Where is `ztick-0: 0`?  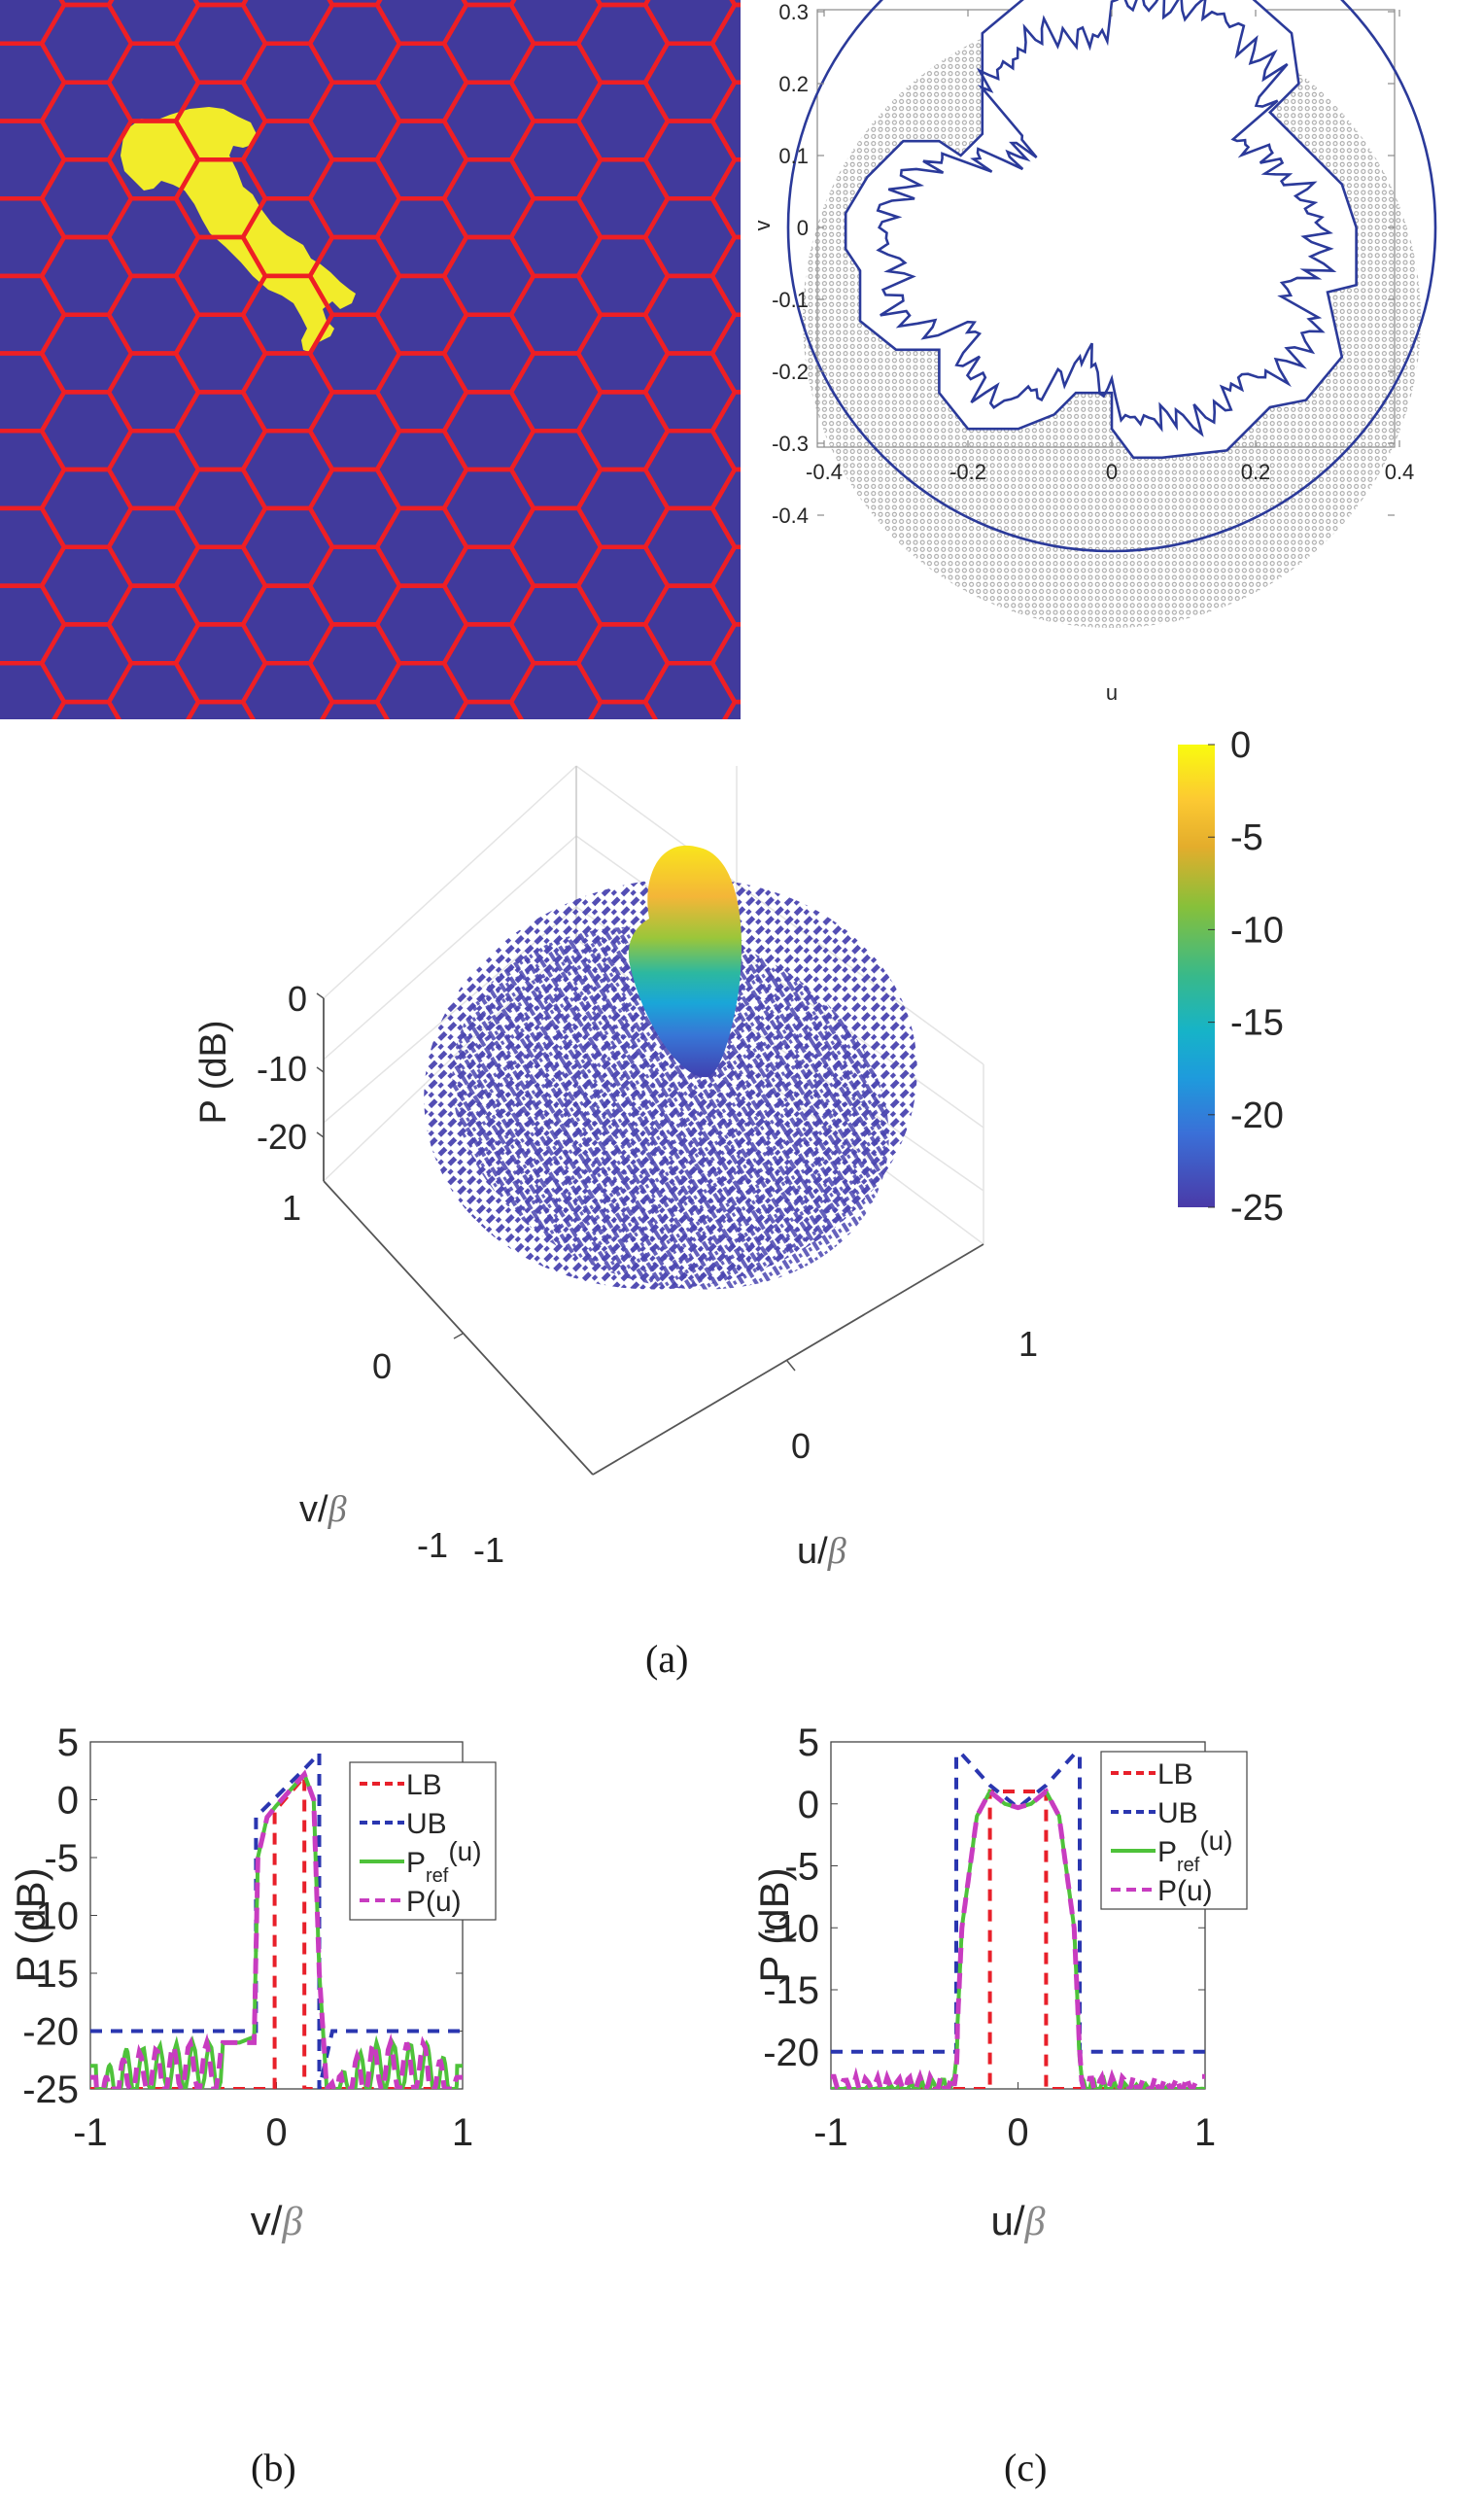 ztick-0: 0 is located at coordinates (297, 999).